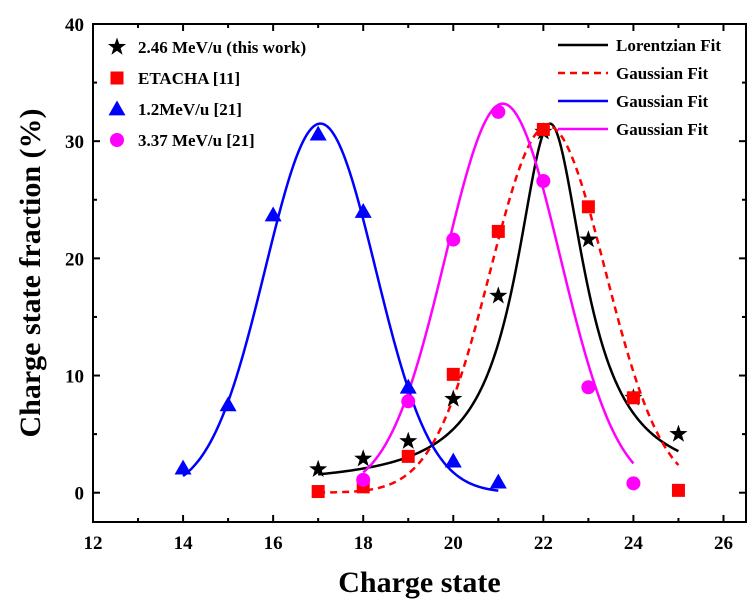 Image resolution: width=749 pixels, height=601 pixels. Describe the element at coordinates (190, 109) in the screenshot. I see `legend-label: 1.2MeV/u [21]` at that location.